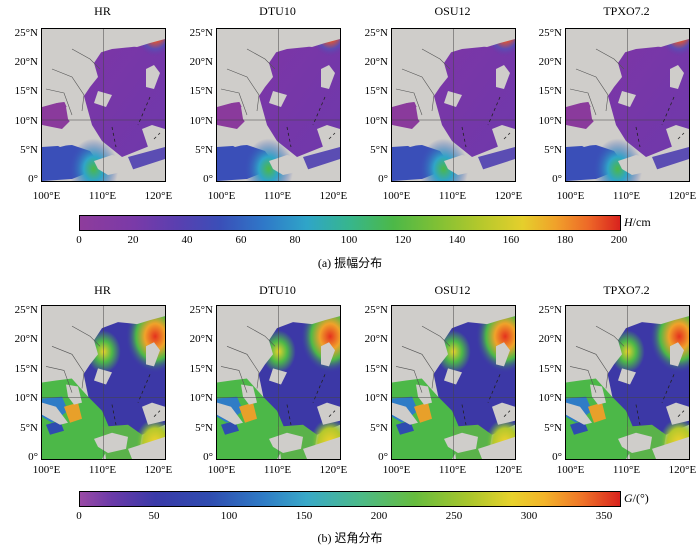 This screenshot has height=549, width=700. What do you see at coordinates (628, 222) in the screenshot?
I see `amplitude-colorbar-variable: H` at bounding box center [628, 222].